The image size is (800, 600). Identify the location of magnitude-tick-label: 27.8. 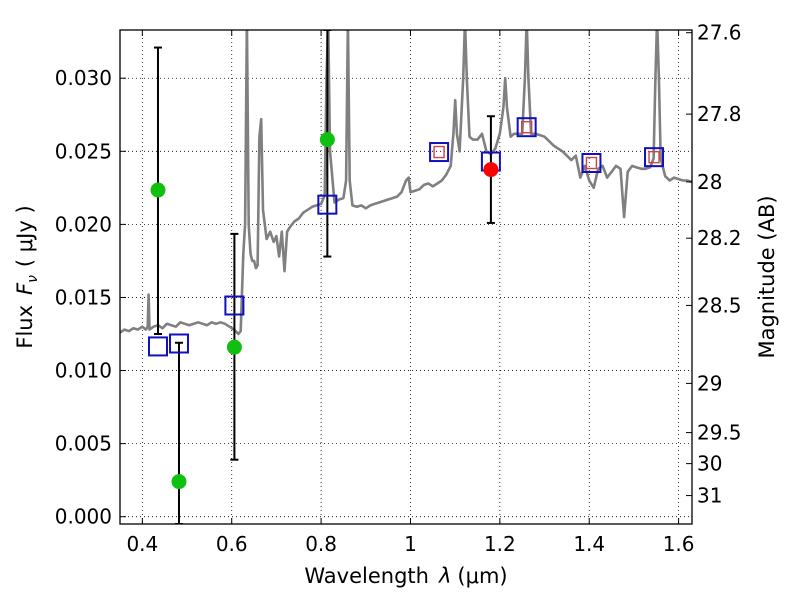
(719, 114).